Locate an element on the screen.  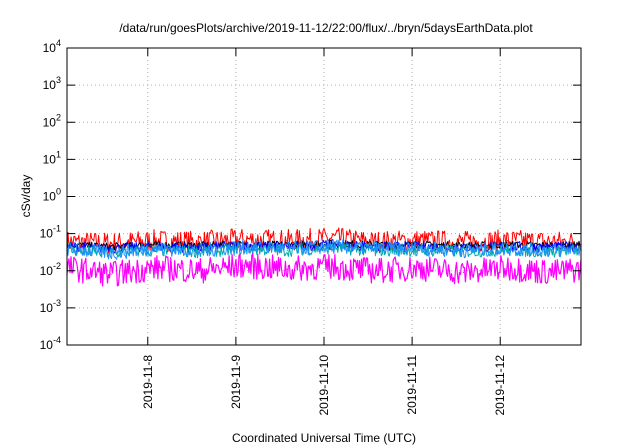
x-tick-label: 2019-11-10 is located at coordinates (324, 385).